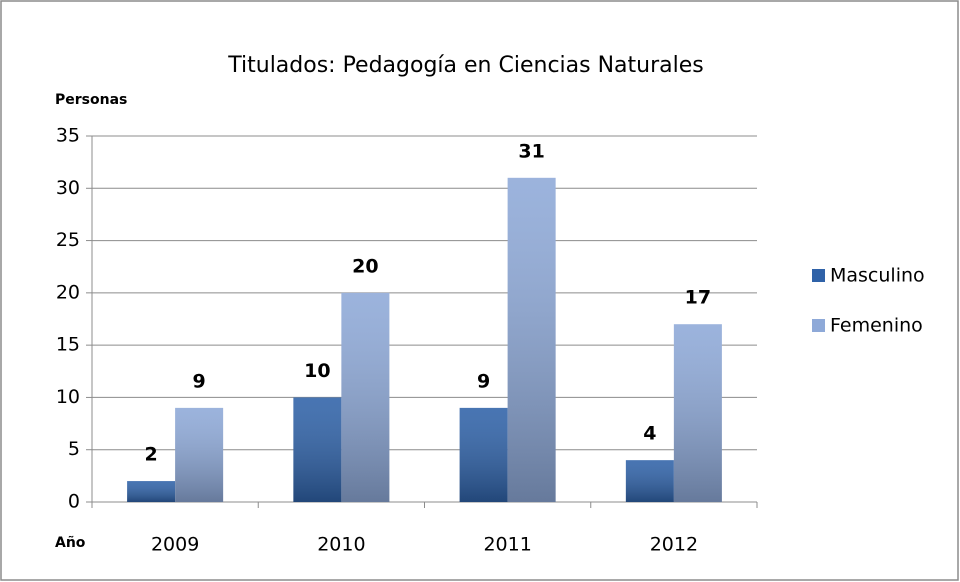 This screenshot has height=582, width=960. I want to click on x-tick-label: 2009, so click(175, 545).